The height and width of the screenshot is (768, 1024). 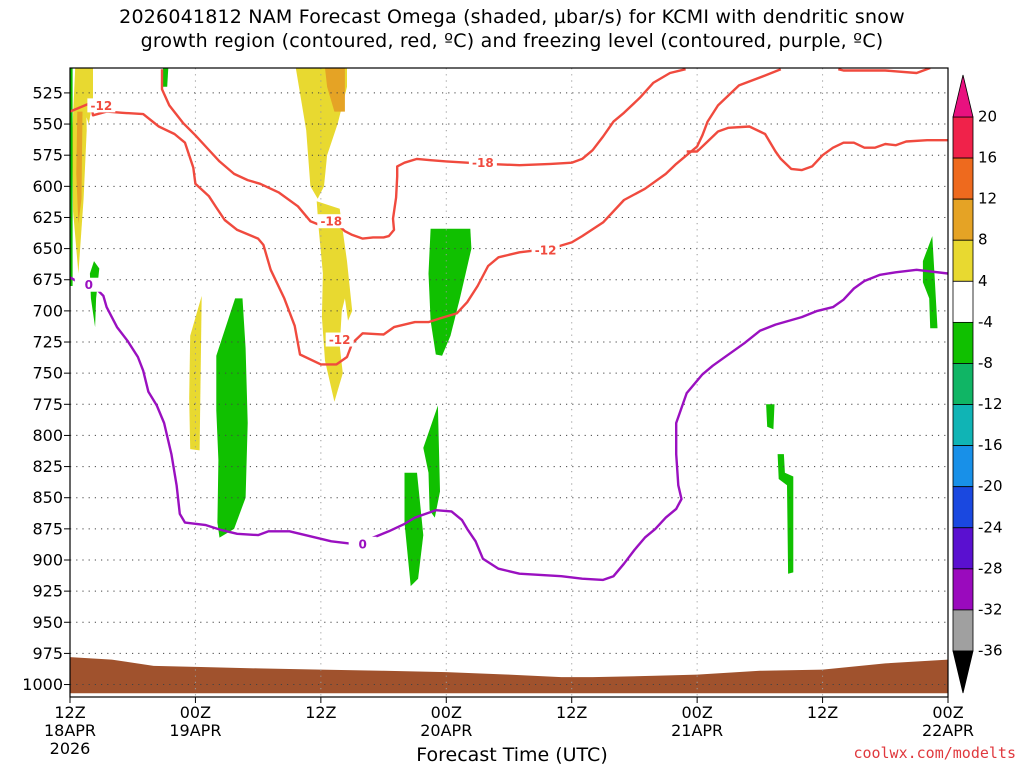 What do you see at coordinates (70, 748) in the screenshot?
I see `x-tick-year: 2026` at bounding box center [70, 748].